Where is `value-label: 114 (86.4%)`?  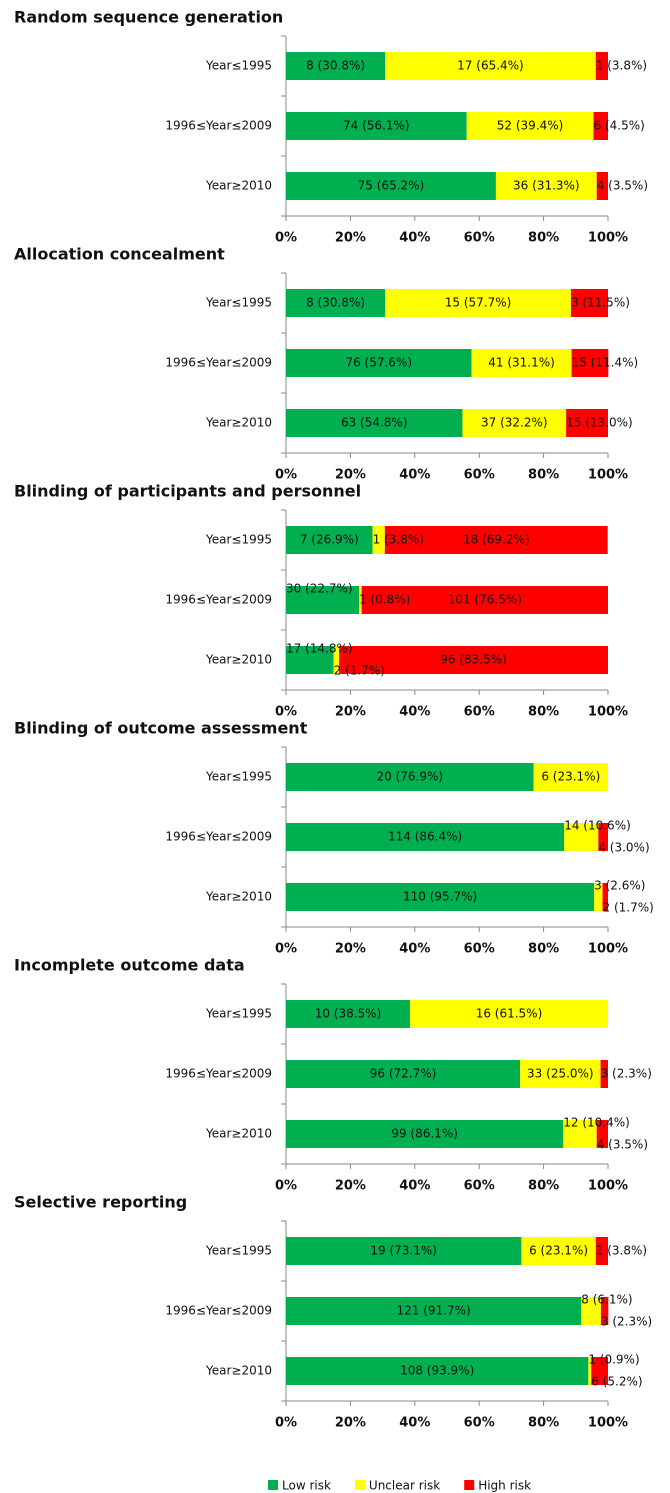 value-label: 114 (86.4%) is located at coordinates (425, 837).